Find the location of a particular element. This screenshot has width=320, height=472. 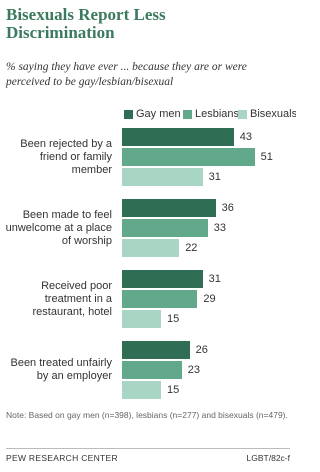

data-label: 23 is located at coordinates (194, 370).